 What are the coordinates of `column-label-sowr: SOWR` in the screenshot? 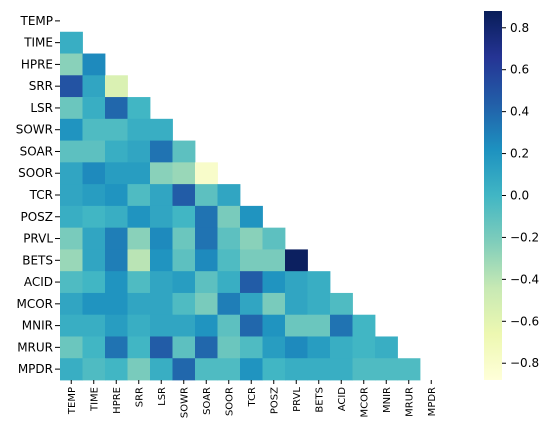 It's located at (184, 402).